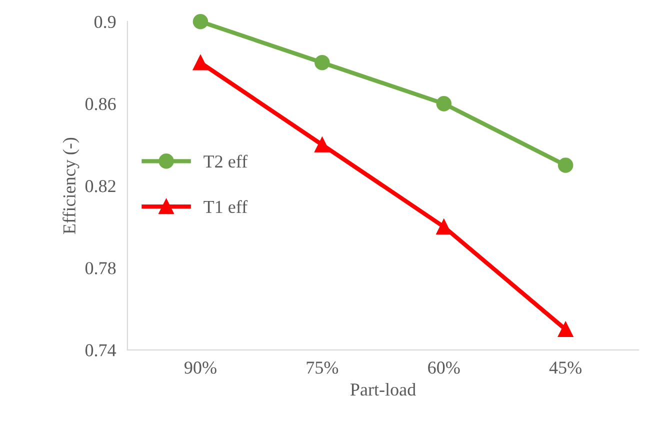  I want to click on y-tick-label: 0.9, so click(105, 22).